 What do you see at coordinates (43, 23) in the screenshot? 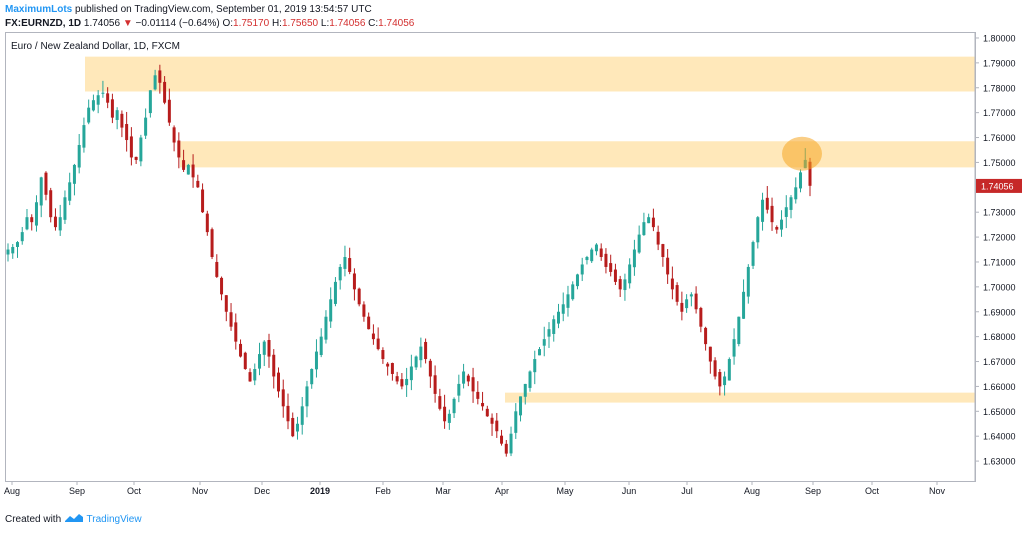
I see `symbol-label: FX:EURNZD, 1D` at bounding box center [43, 23].